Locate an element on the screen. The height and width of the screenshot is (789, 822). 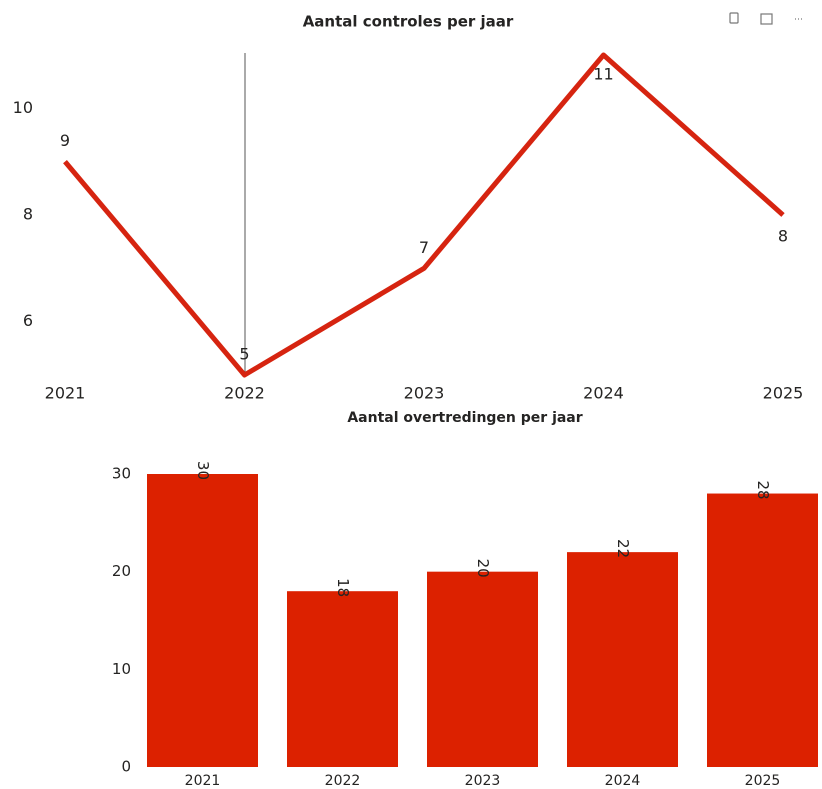
data-label: 30 is located at coordinates (203, 470).